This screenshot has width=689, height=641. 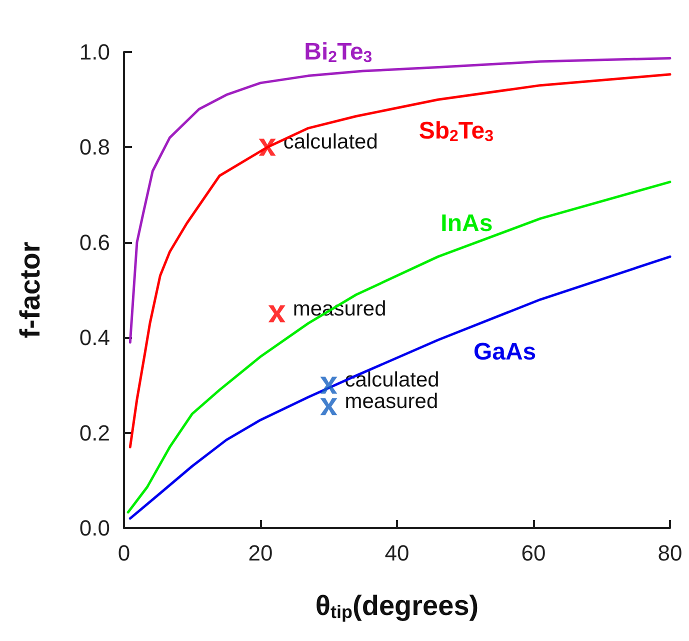 What do you see at coordinates (456, 131) in the screenshot?
I see `series-label: Sb2Te3` at bounding box center [456, 131].